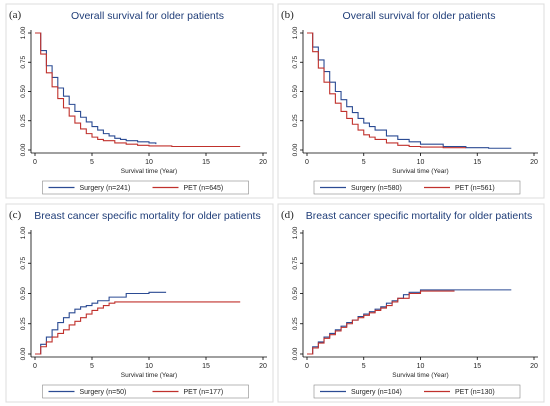 The width and height of the screenshot is (550, 406). What do you see at coordinates (376, 188) in the screenshot?
I see `legend-label: Surgery (n=580)` at bounding box center [376, 188].